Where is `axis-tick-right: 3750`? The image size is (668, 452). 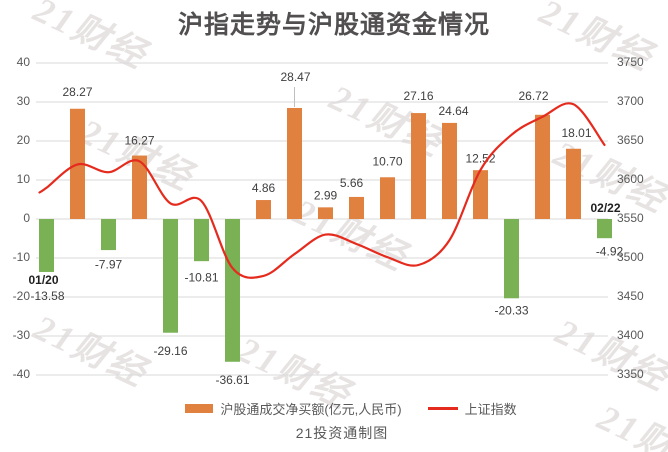 axis-tick-right: 3750 is located at coordinates (630, 62).